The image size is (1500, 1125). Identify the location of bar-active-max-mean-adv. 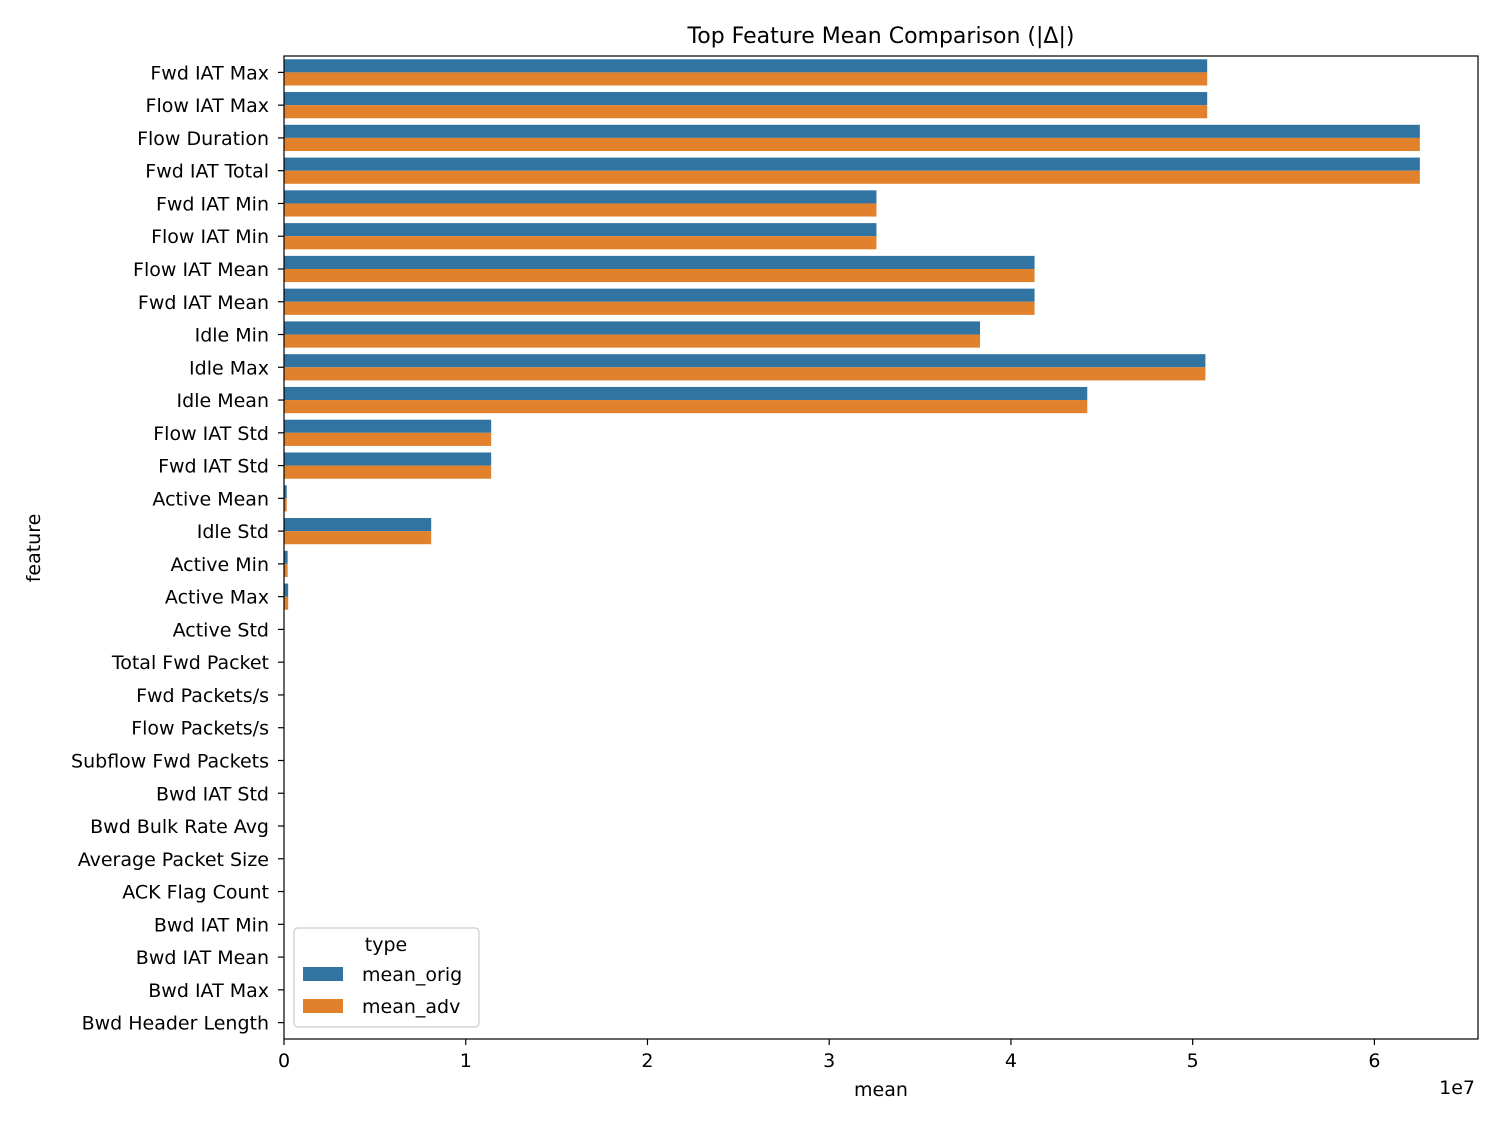
(286, 603).